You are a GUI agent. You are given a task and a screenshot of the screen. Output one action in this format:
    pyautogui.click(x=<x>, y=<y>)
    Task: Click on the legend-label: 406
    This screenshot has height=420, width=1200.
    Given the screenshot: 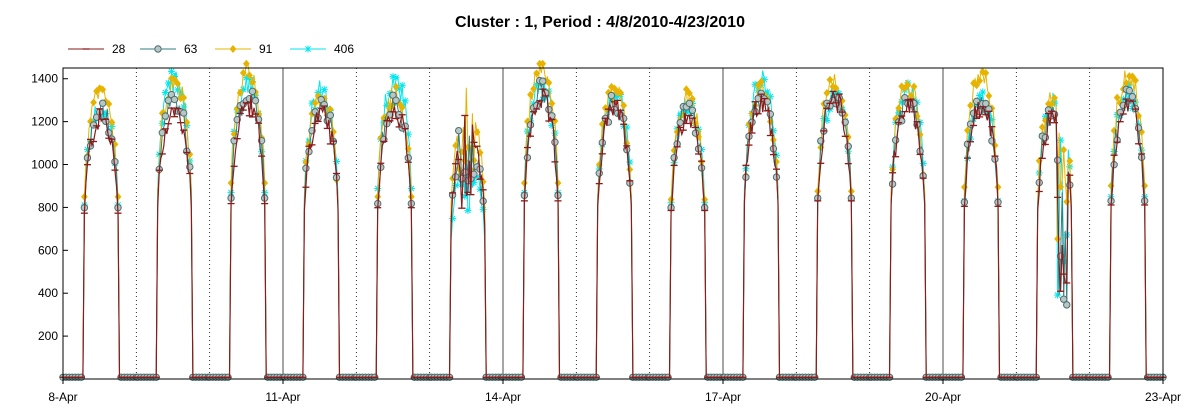 What is the action you would take?
    pyautogui.click(x=344, y=49)
    